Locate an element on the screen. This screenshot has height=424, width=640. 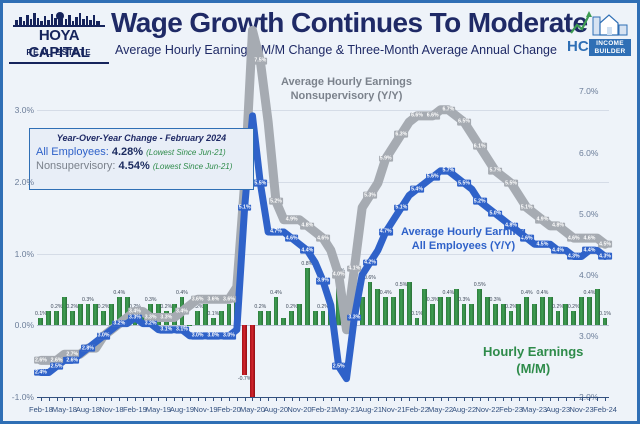
y-axis-right-tick-label: 7.0% is located at coordinates (589, 91).